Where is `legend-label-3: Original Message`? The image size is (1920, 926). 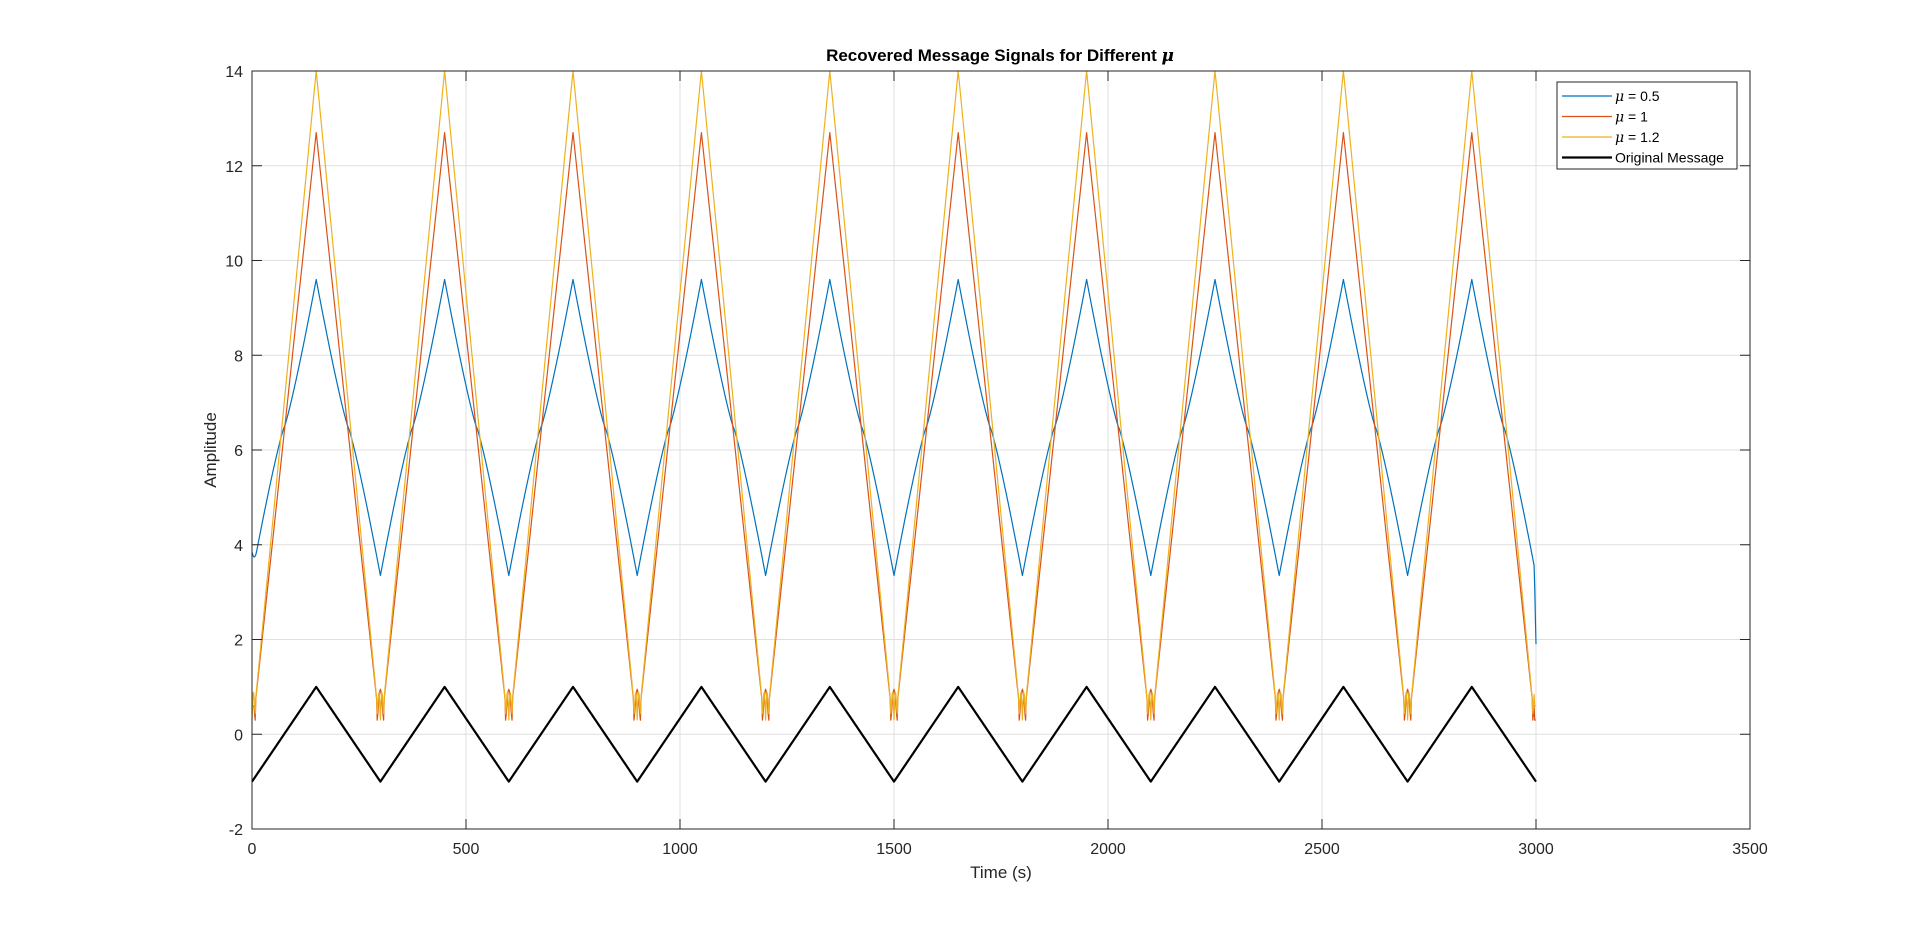 legend-label-3: Original Message is located at coordinates (1669, 158).